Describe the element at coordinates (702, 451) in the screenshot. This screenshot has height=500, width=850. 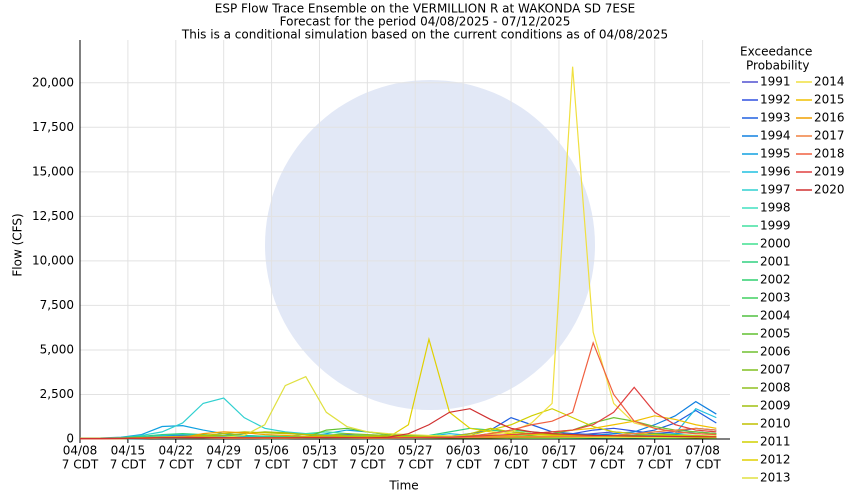
I see `x-tick-label: 07/08` at that location.